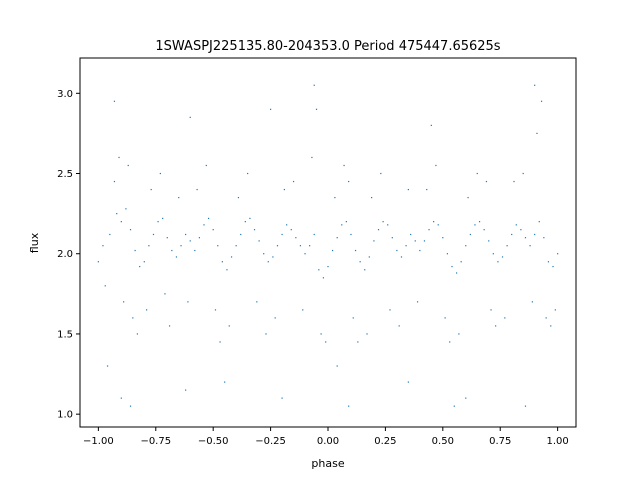  I want to click on x-tick-label: 0.75, so click(500, 441).